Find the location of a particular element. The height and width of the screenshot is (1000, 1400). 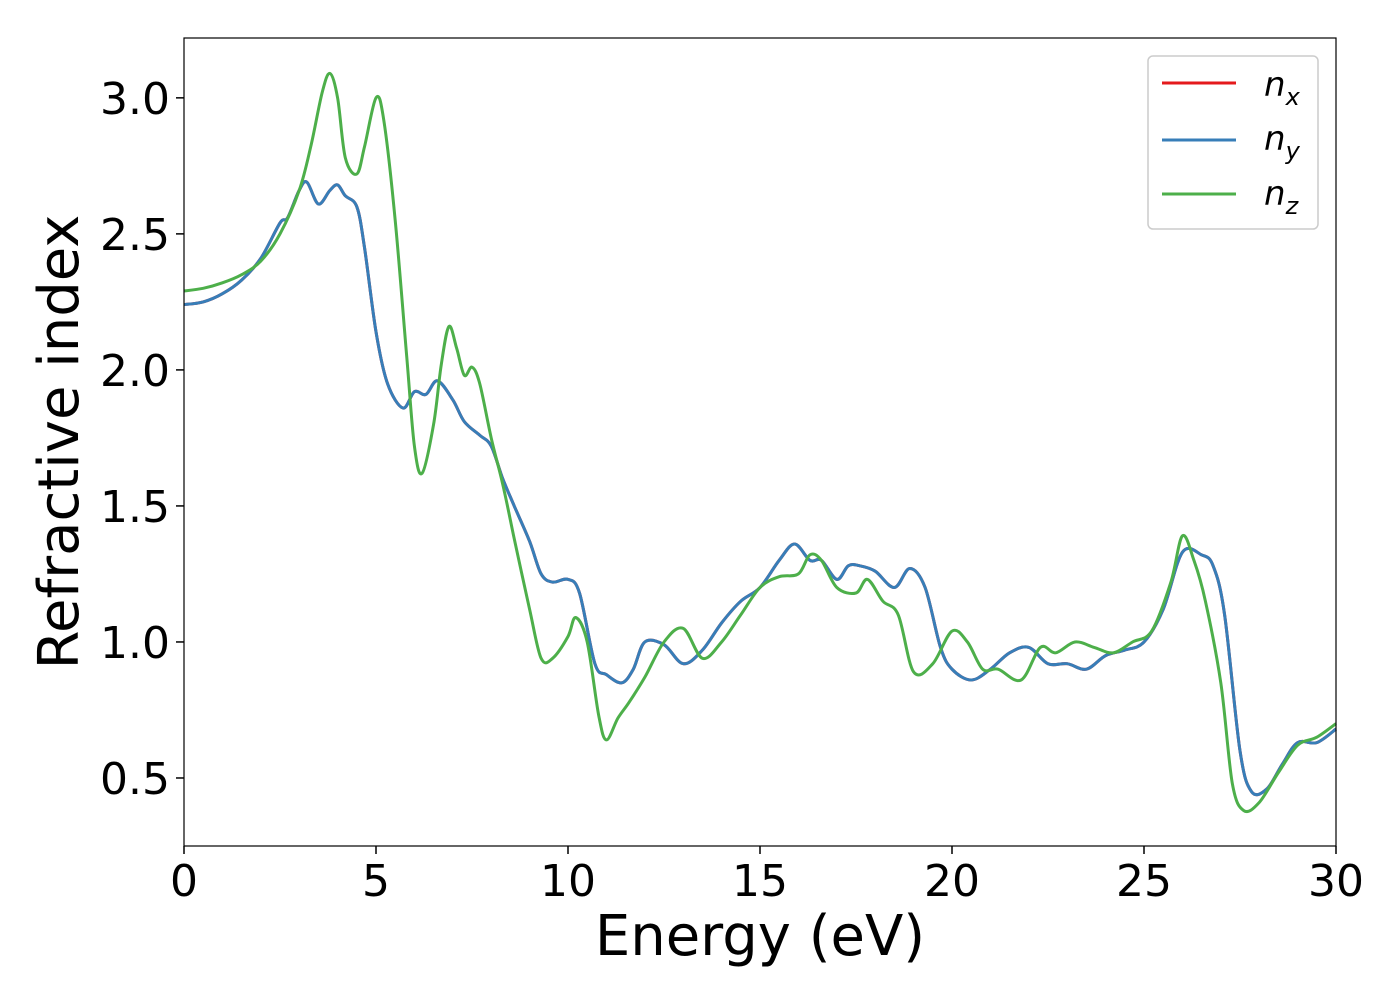

y-ticks: 0.5 1.0 1.5 2.0 2.5 3.0 is located at coordinates (142, 439).